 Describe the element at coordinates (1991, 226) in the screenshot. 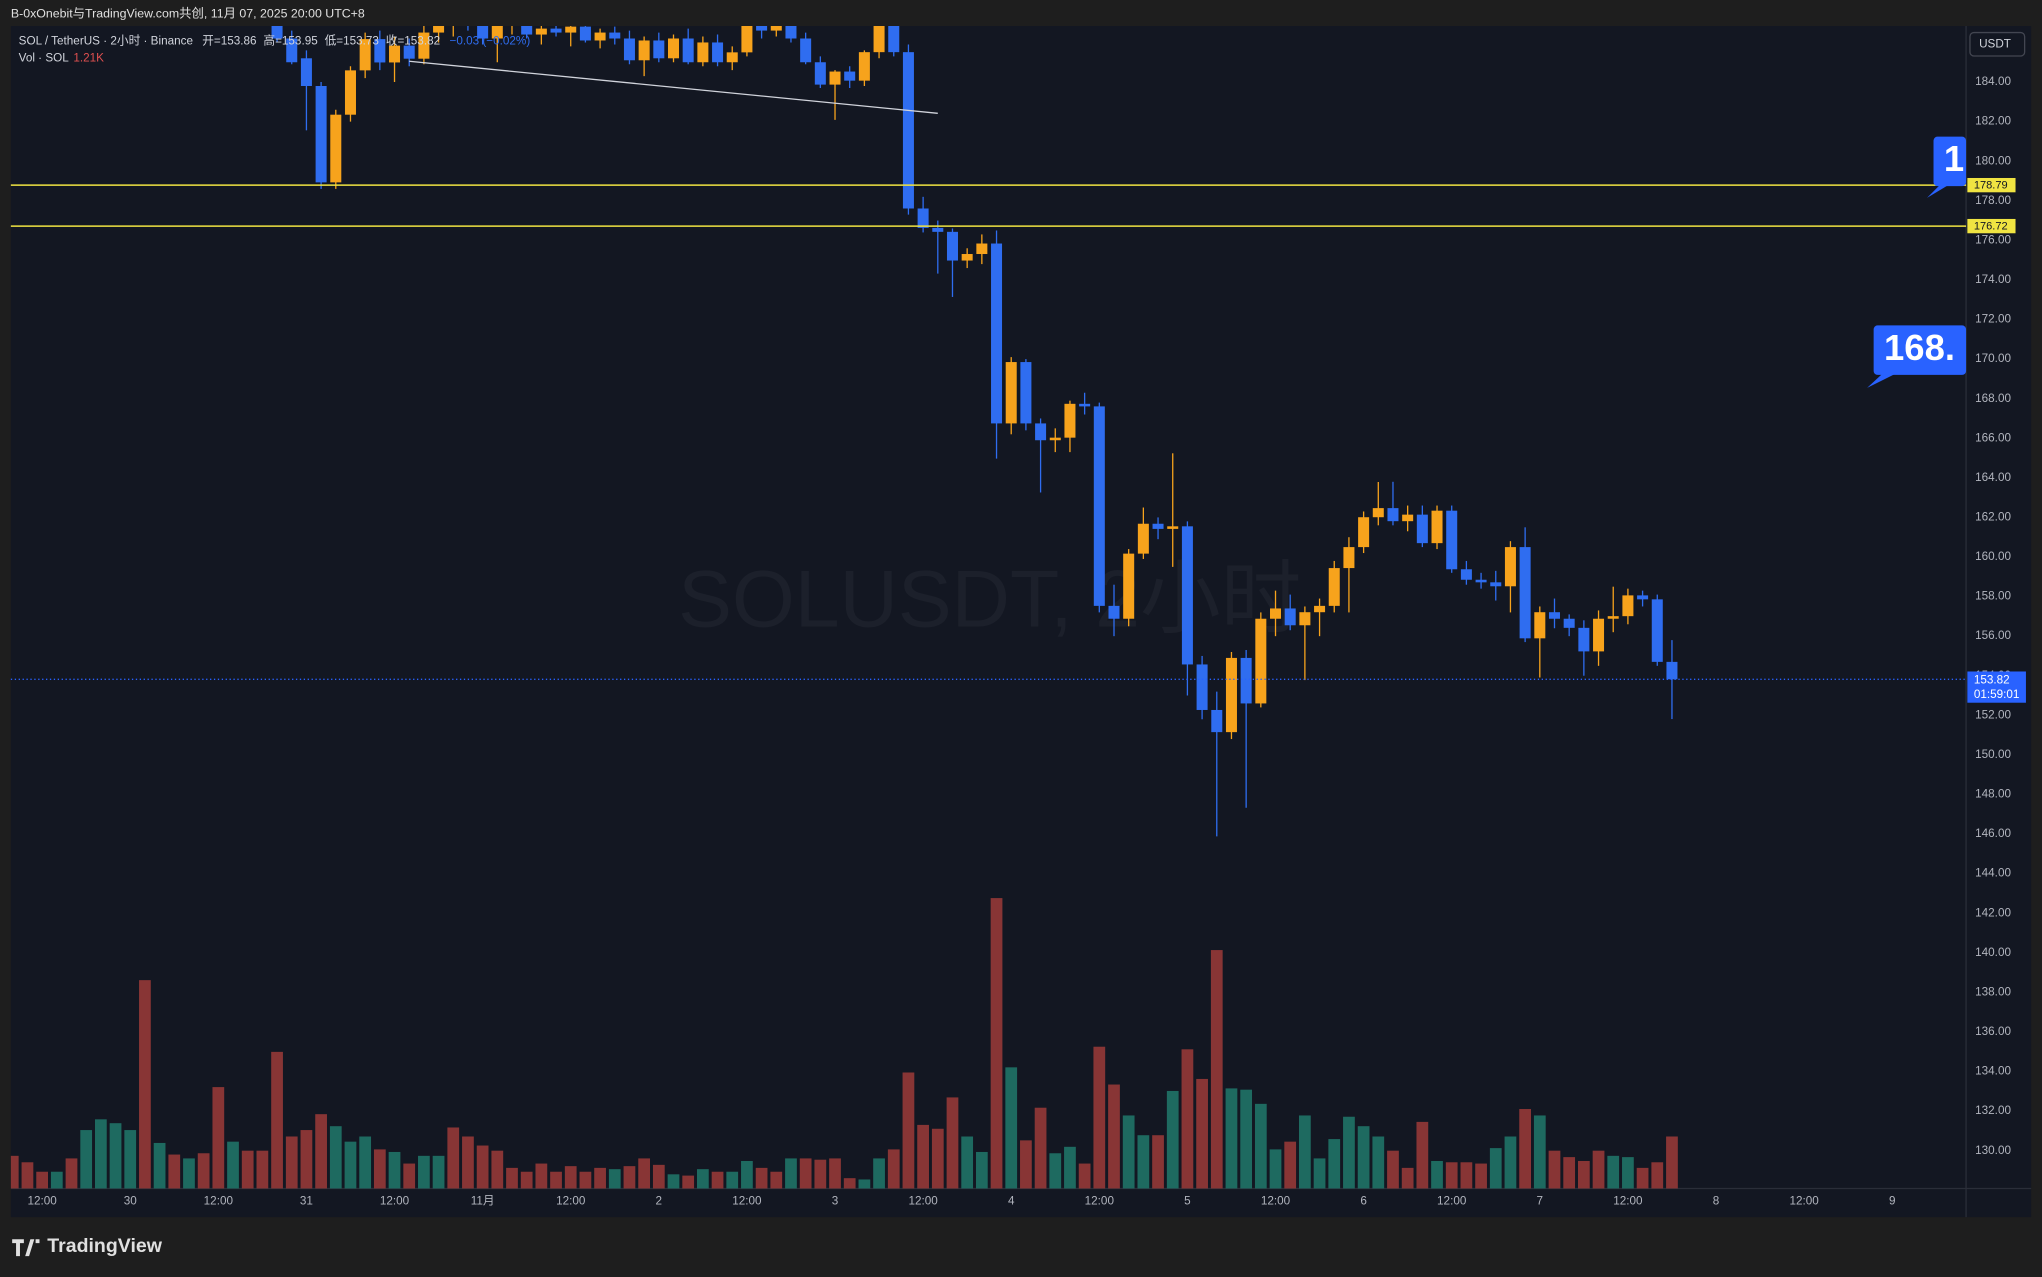

I see `level-tag` at that location.